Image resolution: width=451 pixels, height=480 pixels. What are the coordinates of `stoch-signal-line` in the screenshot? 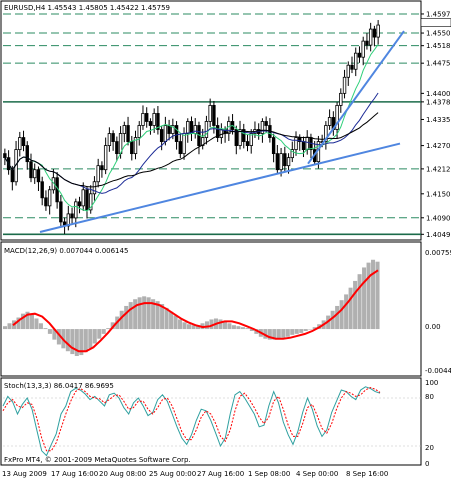 It's located at (191, 419).